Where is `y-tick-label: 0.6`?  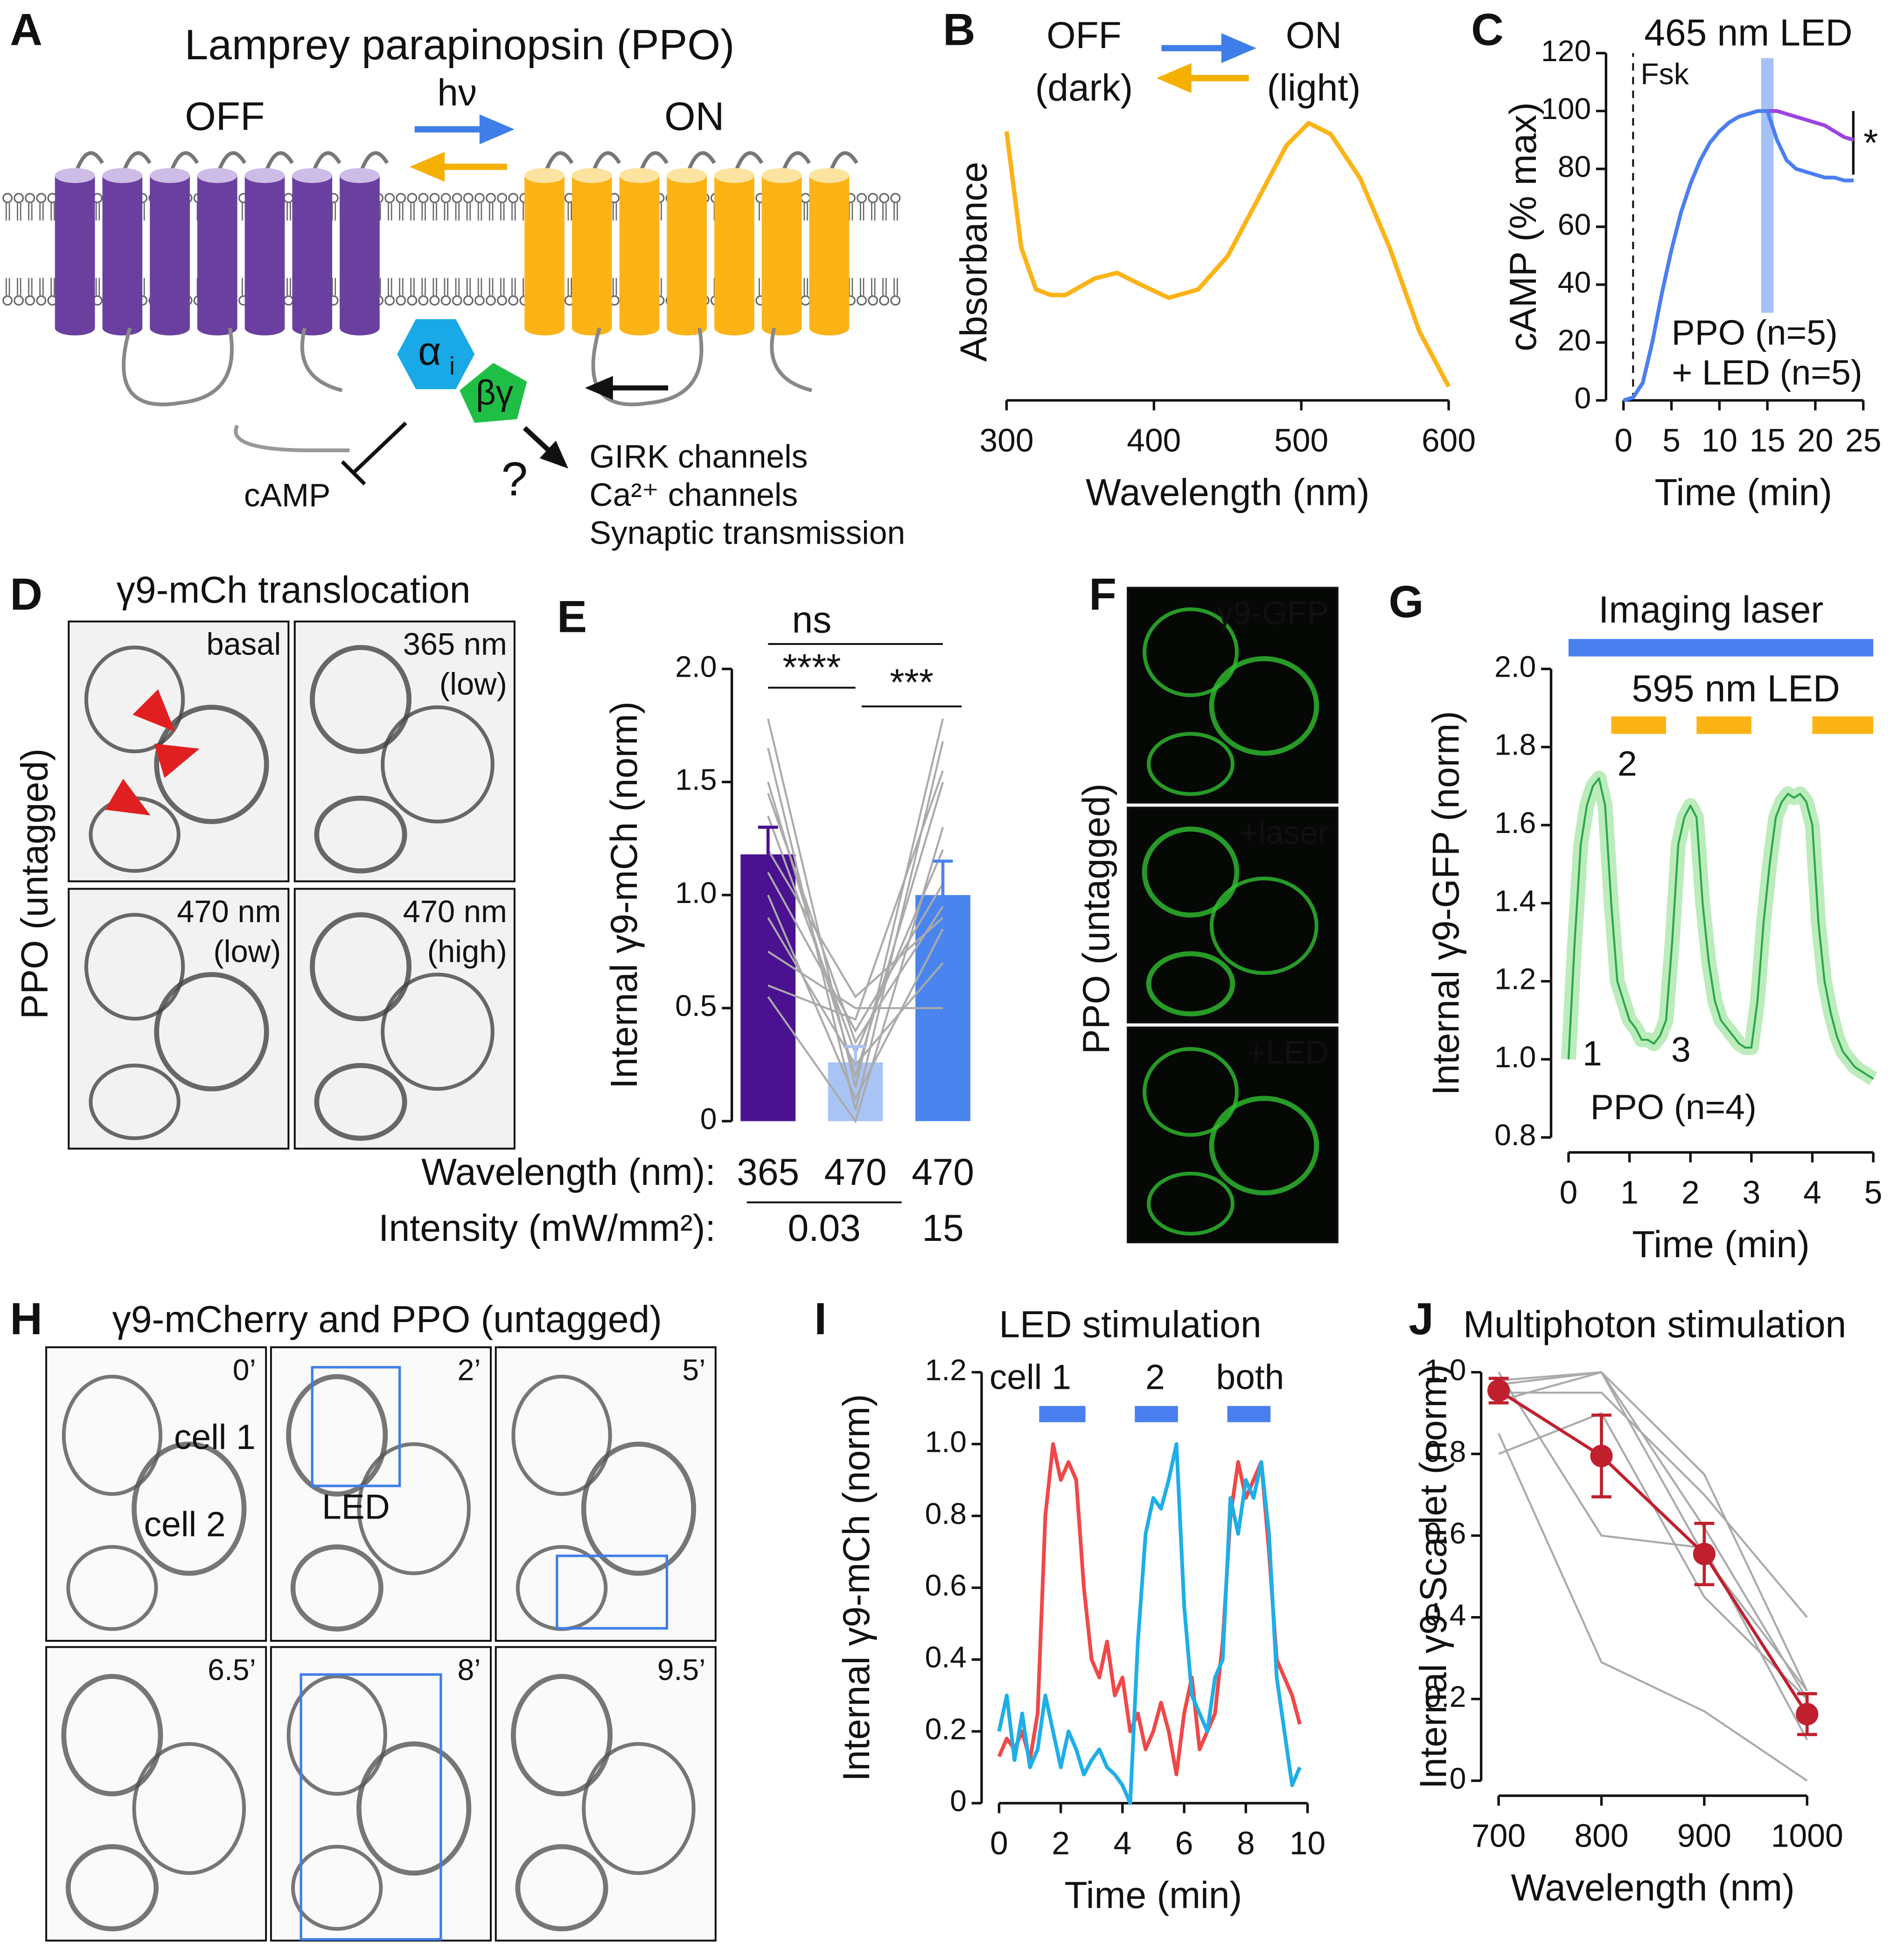 y-tick-label: 0.6 is located at coordinates (946, 1585).